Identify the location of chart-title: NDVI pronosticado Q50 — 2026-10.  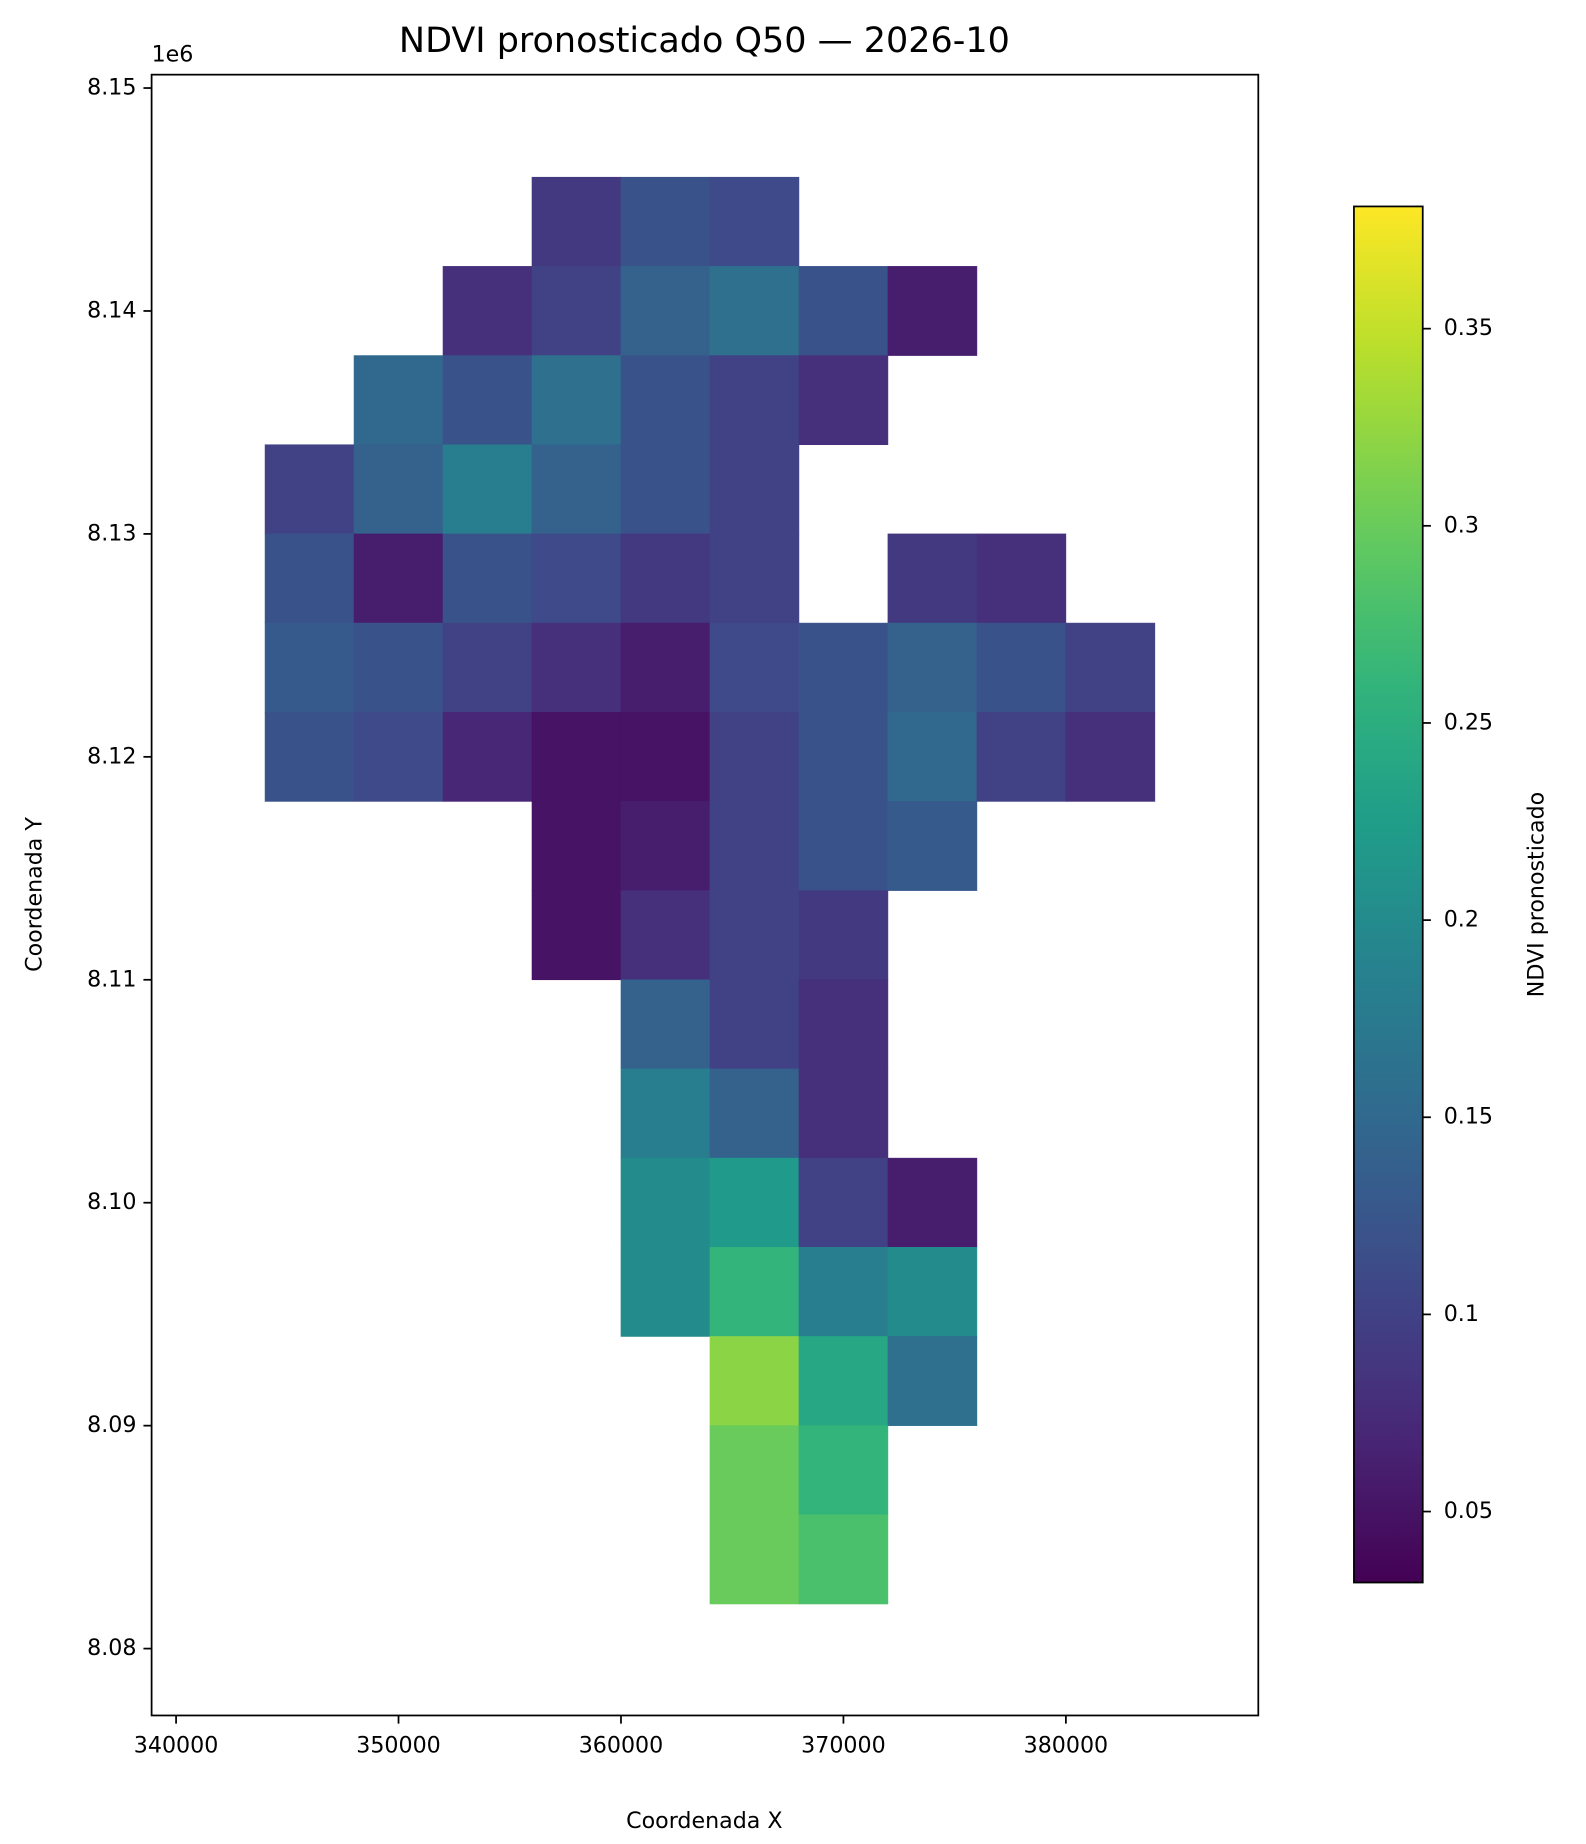
(704, 41).